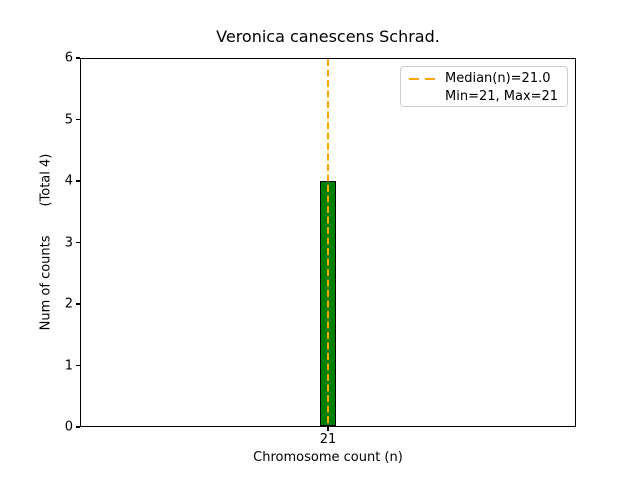 This screenshot has height=480, width=640. Describe the element at coordinates (328, 457) in the screenshot. I see `x-axis-label: Chromosome count (n)` at that location.